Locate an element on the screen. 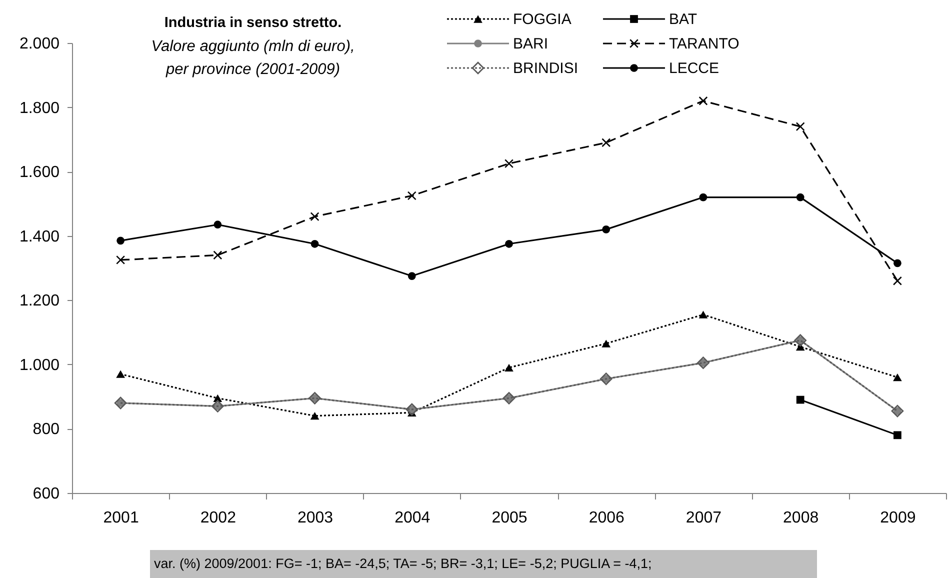 Image resolution: width=949 pixels, height=578 pixels. x-tick-label: 2008 is located at coordinates (801, 518).